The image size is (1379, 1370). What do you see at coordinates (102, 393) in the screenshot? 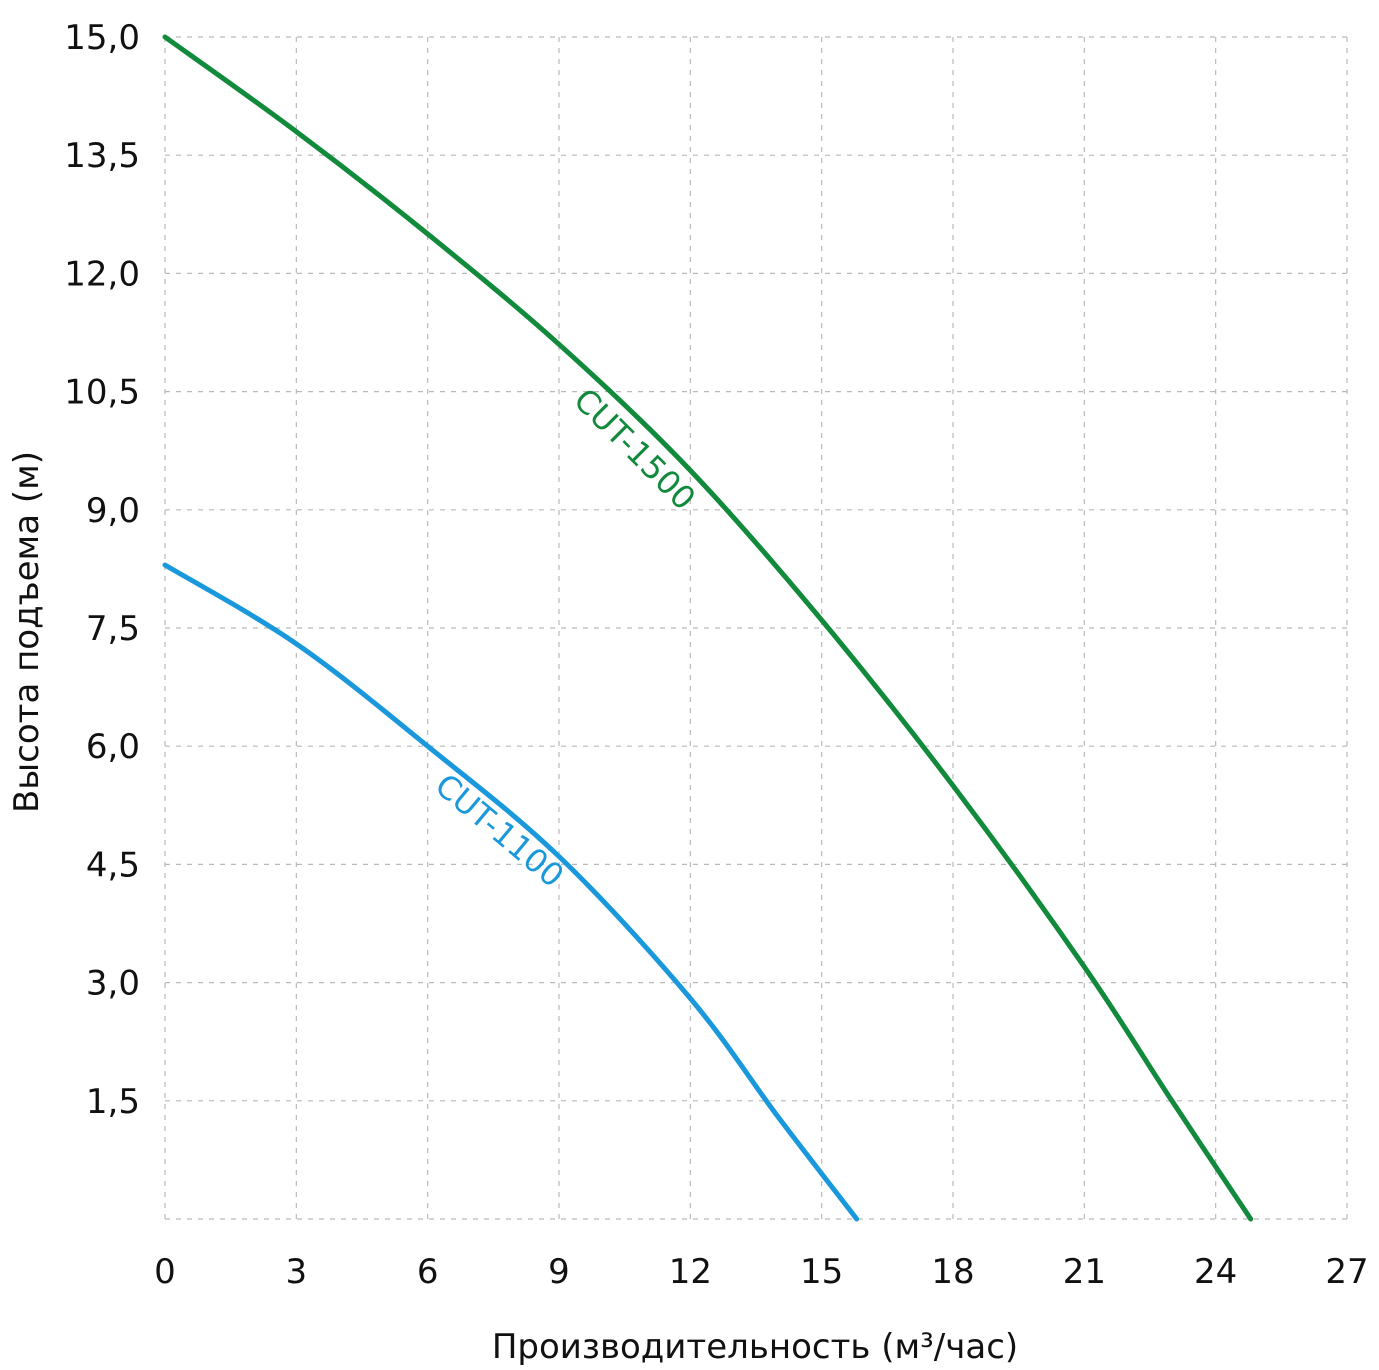
I see `y-tick-label: 10,5` at bounding box center [102, 393].